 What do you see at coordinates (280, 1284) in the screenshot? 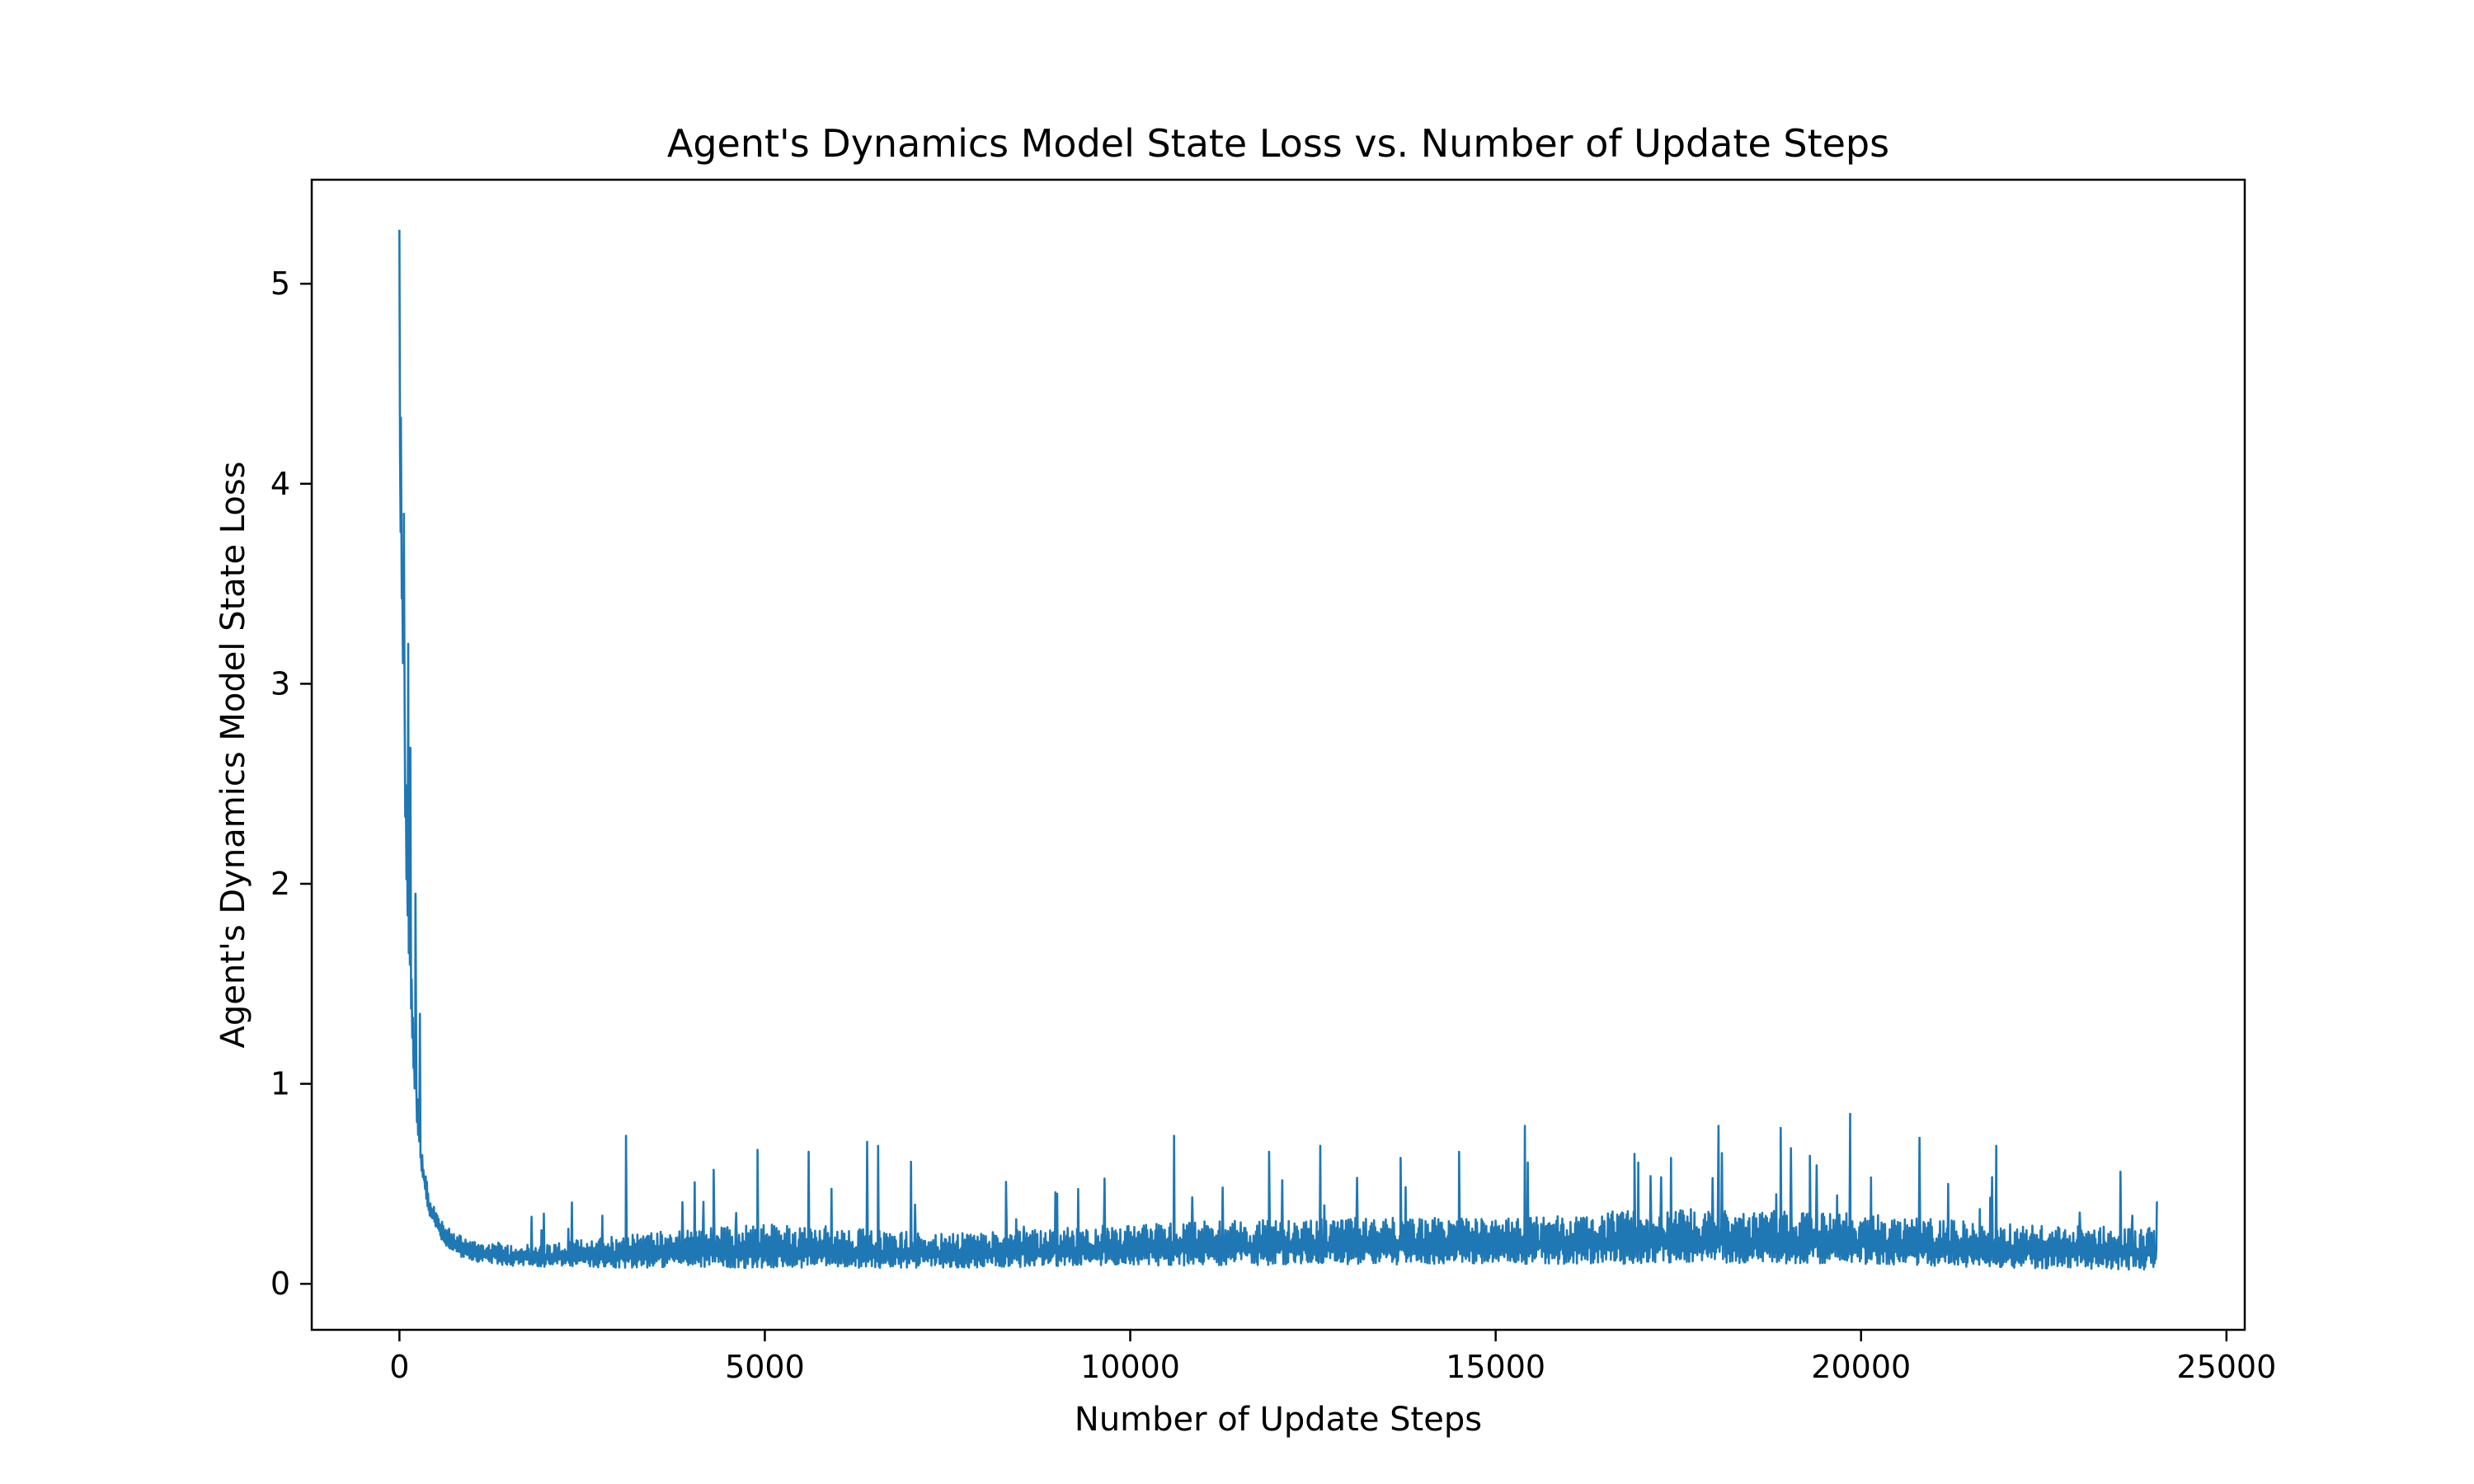
I see `y-tick-label: 0` at bounding box center [280, 1284].